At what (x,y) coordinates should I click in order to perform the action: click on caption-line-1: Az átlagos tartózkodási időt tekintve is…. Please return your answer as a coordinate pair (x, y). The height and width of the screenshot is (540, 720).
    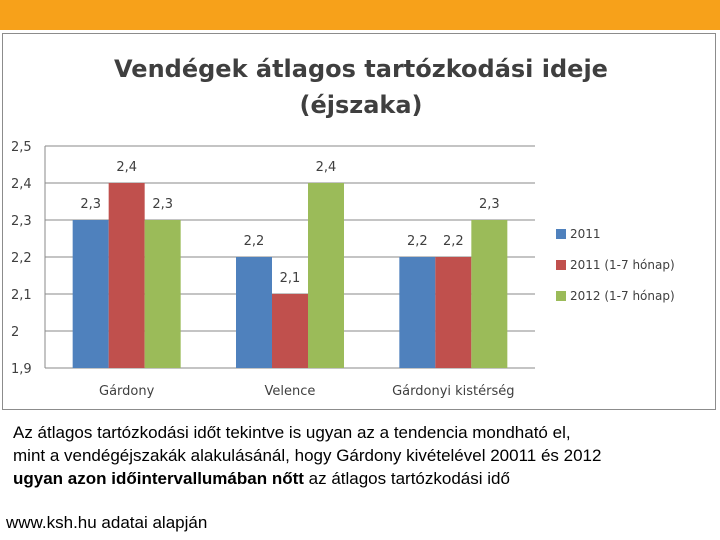
    Looking at the image, I should click on (292, 432).